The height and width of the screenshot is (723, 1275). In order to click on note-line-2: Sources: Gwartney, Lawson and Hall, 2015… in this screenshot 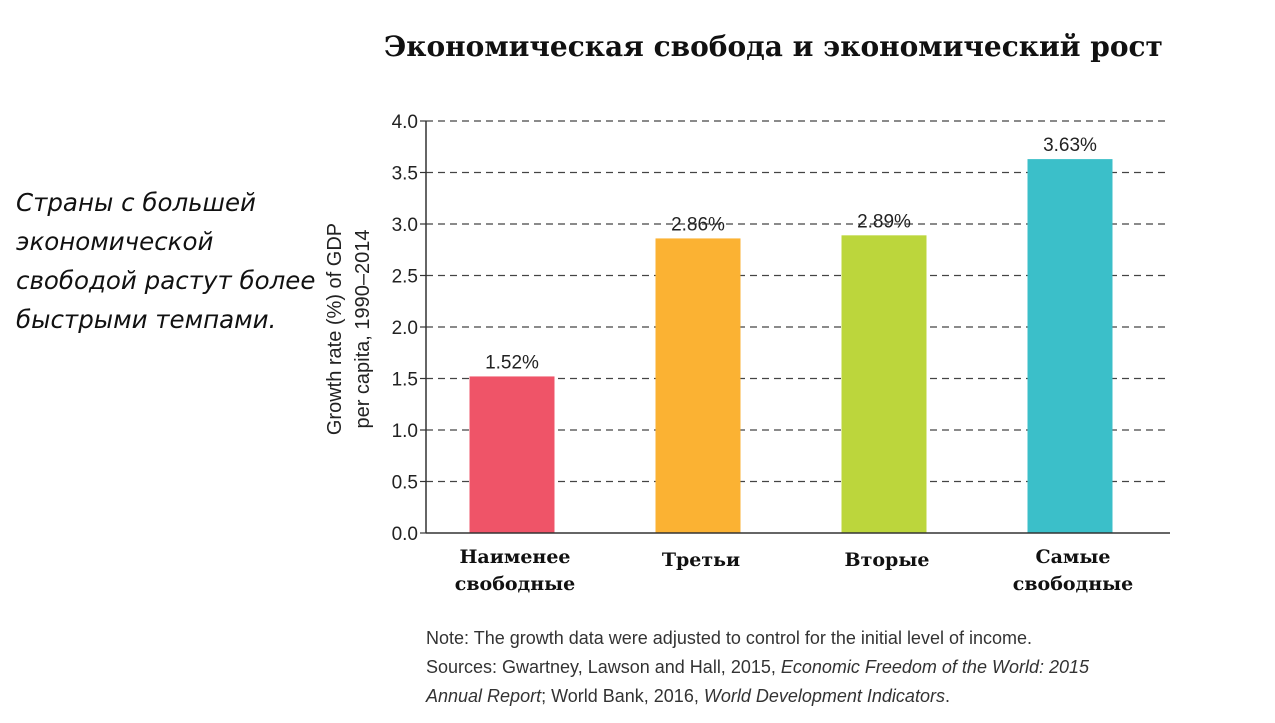, I will do `click(846, 667)`.